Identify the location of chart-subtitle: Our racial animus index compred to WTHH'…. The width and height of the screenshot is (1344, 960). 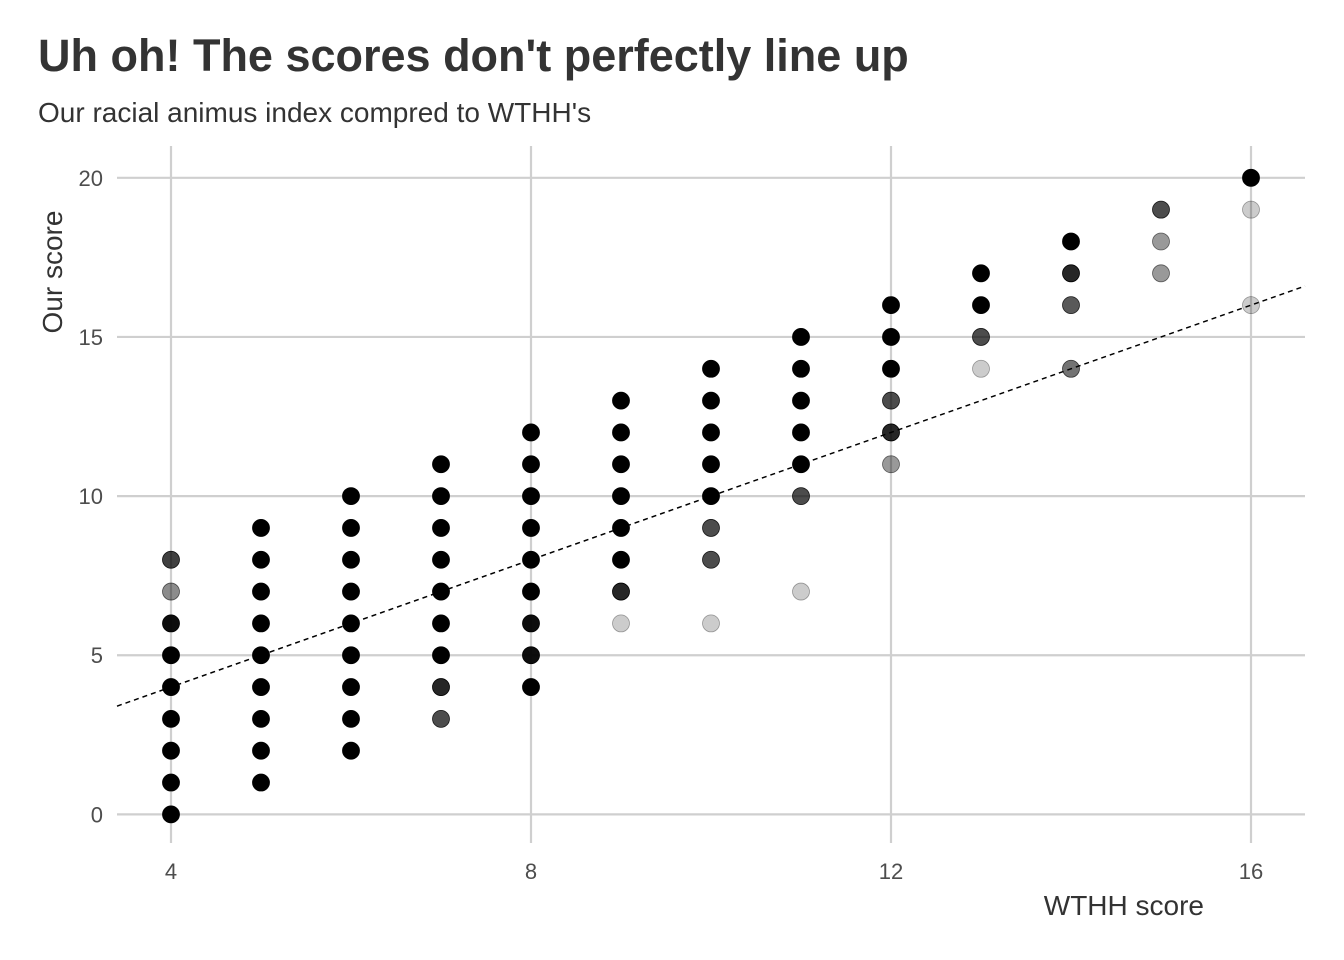
(315, 112).